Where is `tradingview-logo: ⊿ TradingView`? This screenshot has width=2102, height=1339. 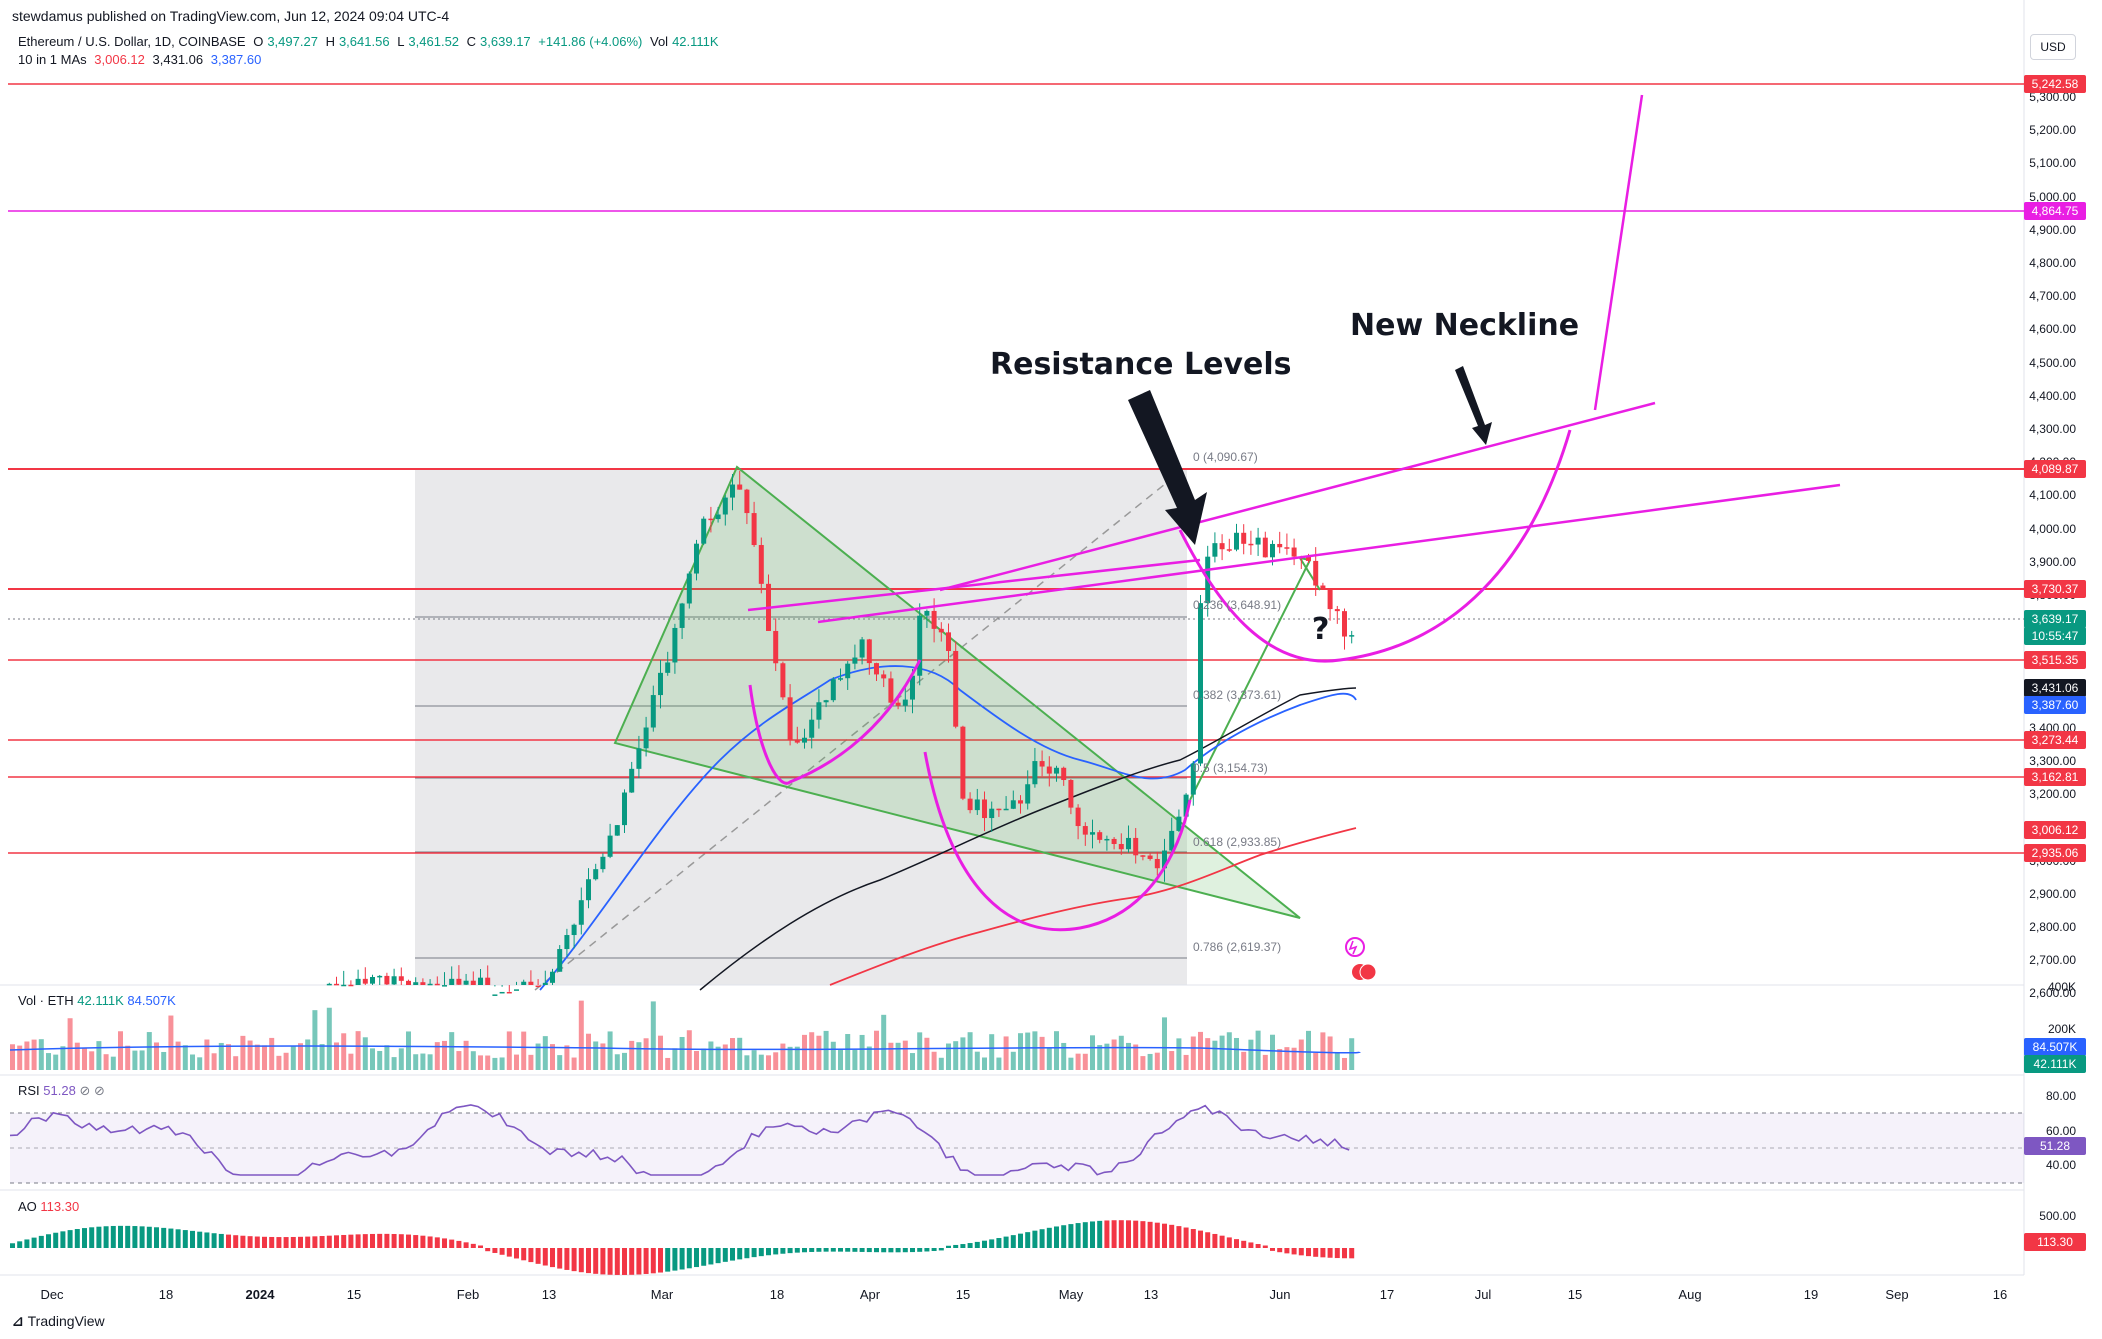 tradingview-logo: ⊿ TradingView is located at coordinates (58, 1321).